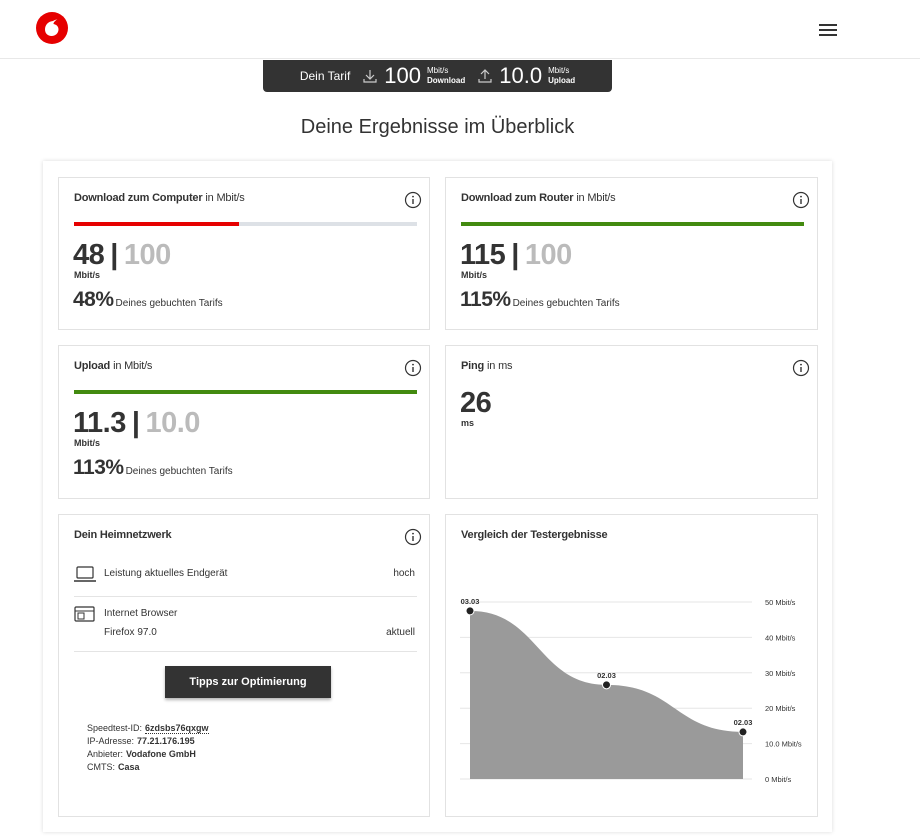 The height and width of the screenshot is (839, 920). Describe the element at coordinates (105, 754) in the screenshot. I see `info-label: Anbieter:` at that location.